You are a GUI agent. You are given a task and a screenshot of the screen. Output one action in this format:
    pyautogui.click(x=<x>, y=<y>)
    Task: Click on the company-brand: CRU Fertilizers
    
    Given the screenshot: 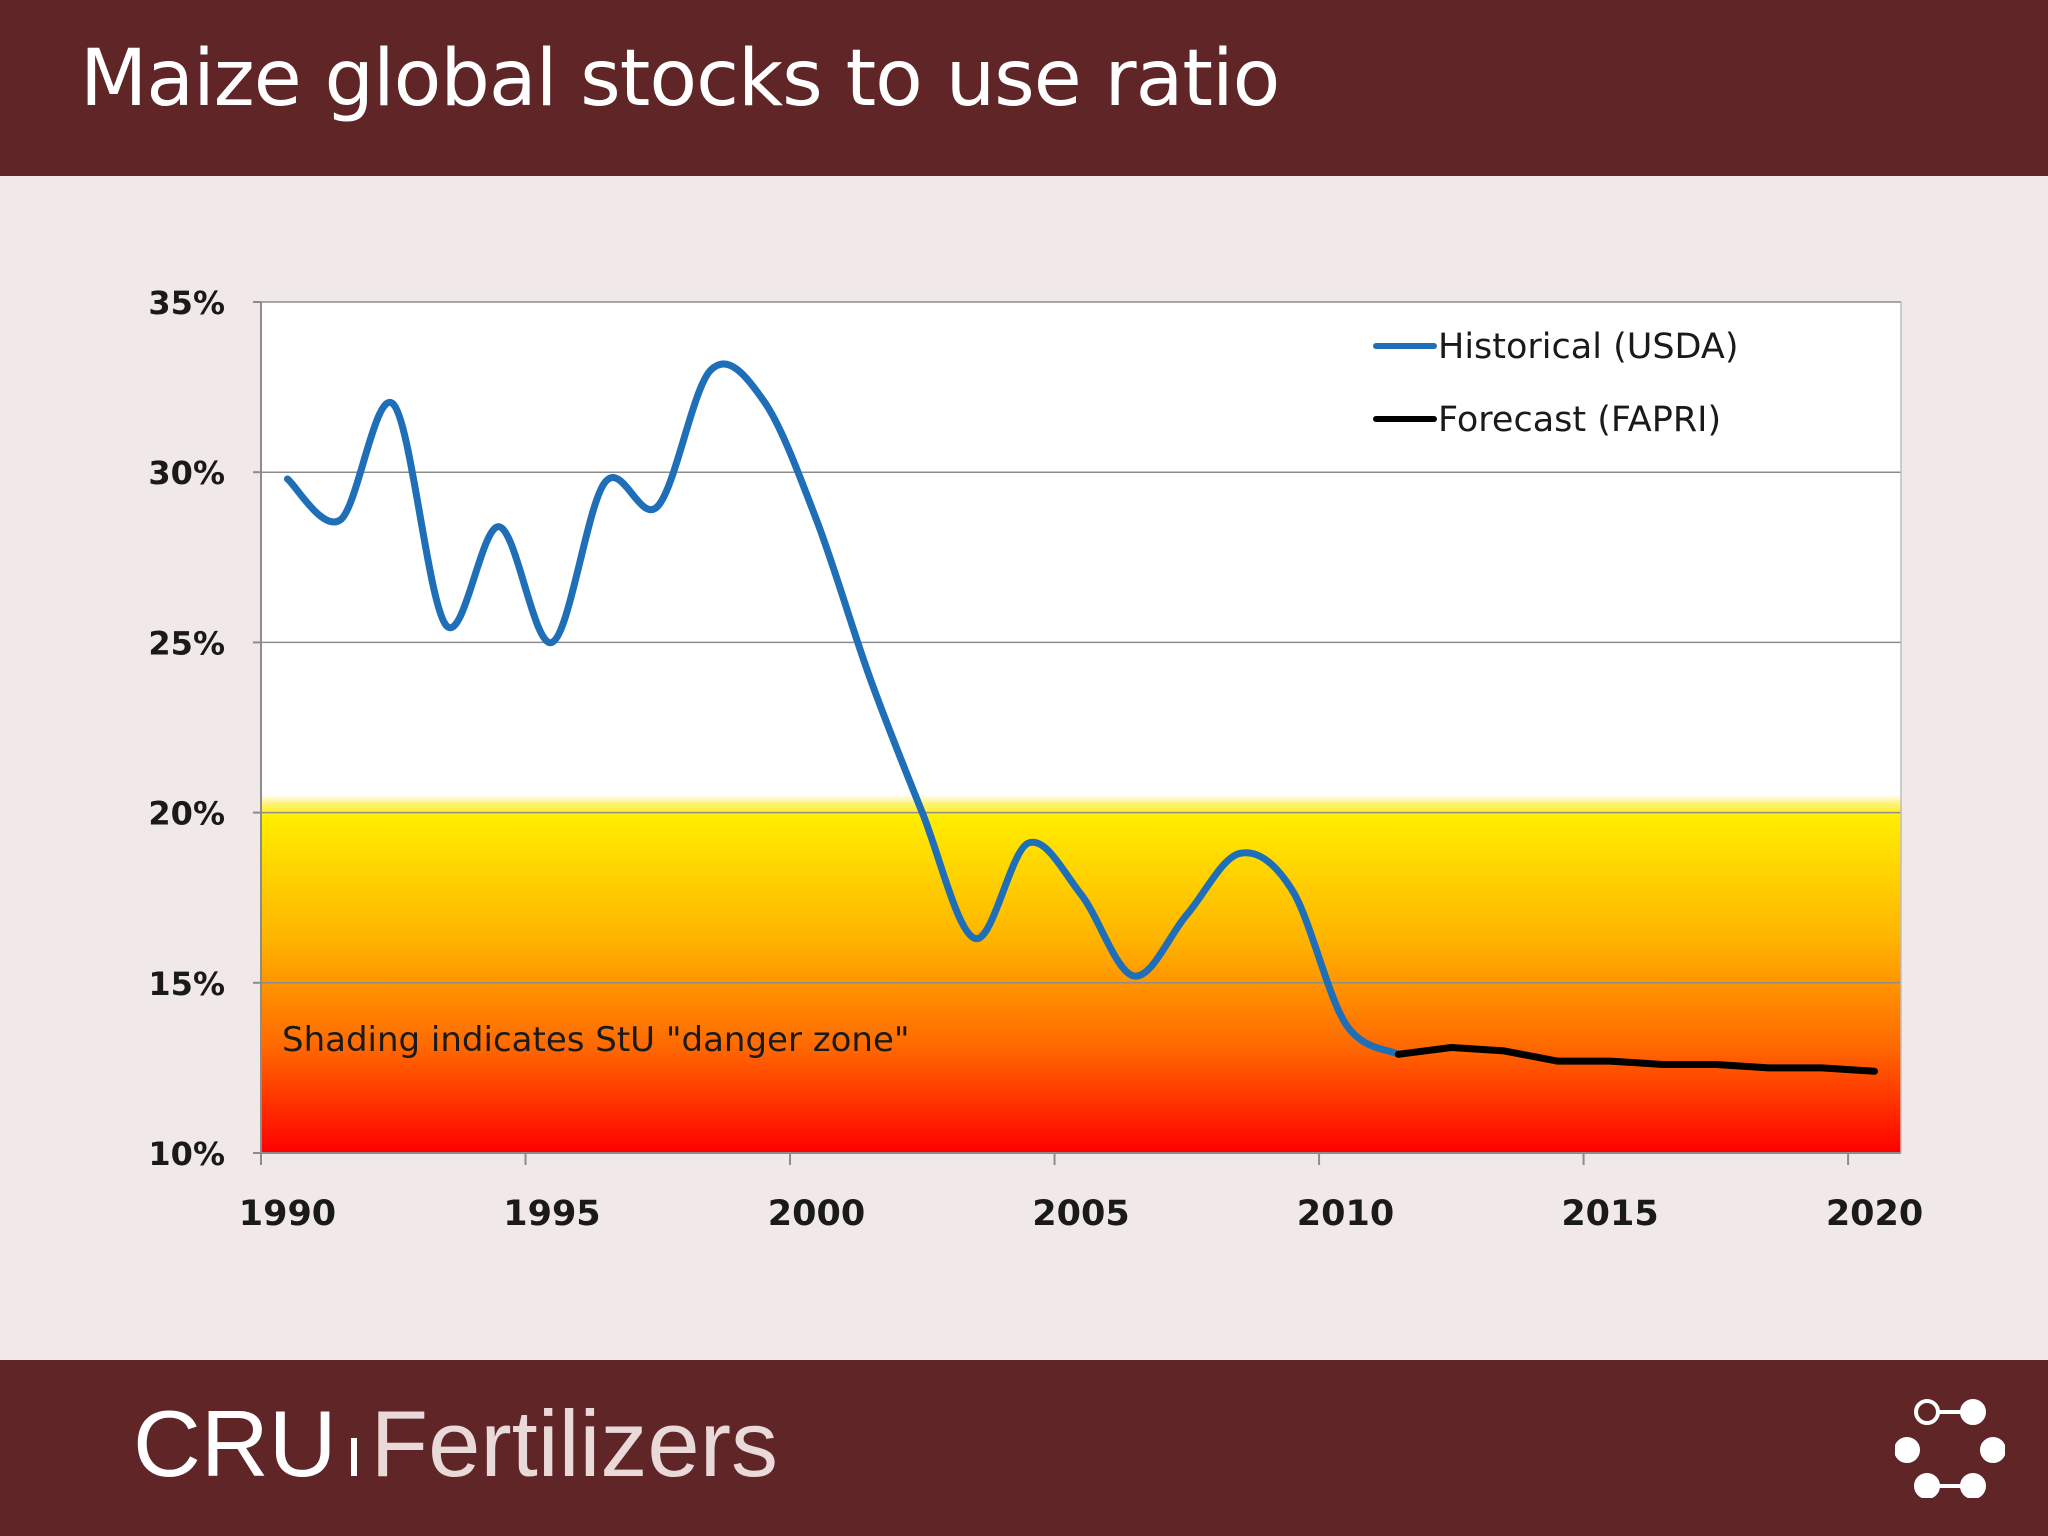 What is the action you would take?
    pyautogui.click(x=455, y=1444)
    